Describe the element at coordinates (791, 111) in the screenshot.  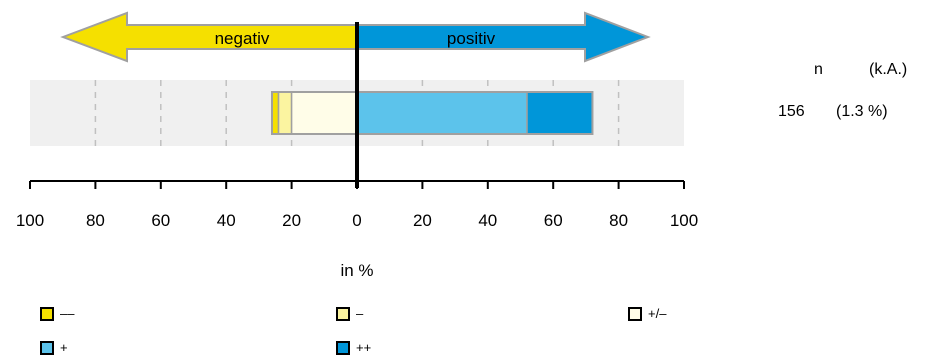
I see `n-value: 156` at that location.